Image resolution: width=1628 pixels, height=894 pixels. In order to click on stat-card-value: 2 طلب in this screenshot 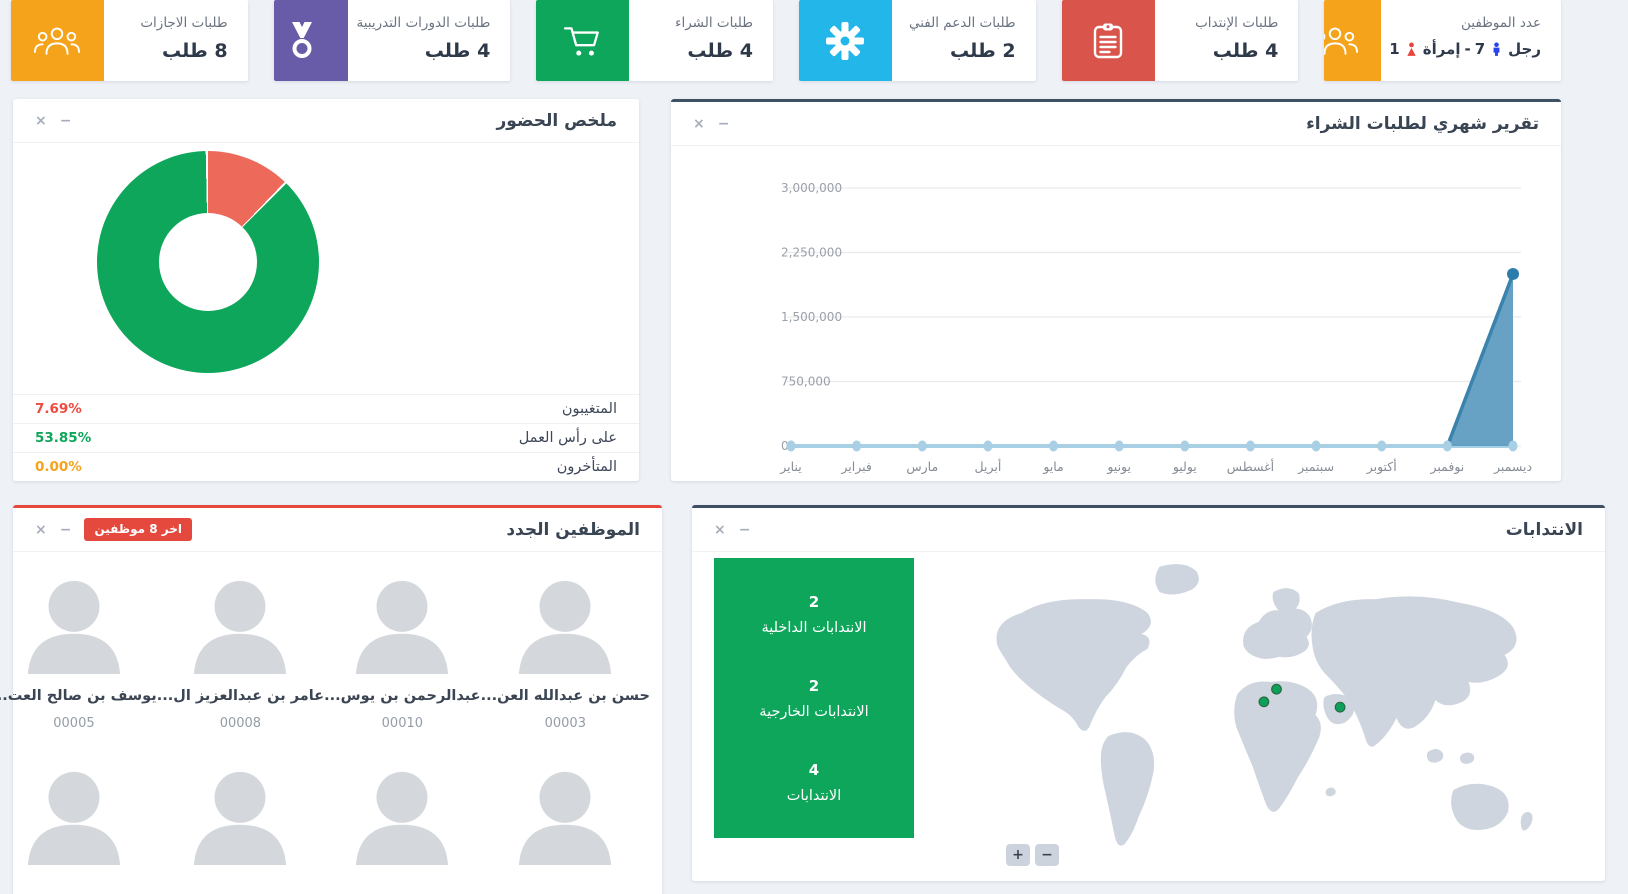, I will do `click(984, 51)`.